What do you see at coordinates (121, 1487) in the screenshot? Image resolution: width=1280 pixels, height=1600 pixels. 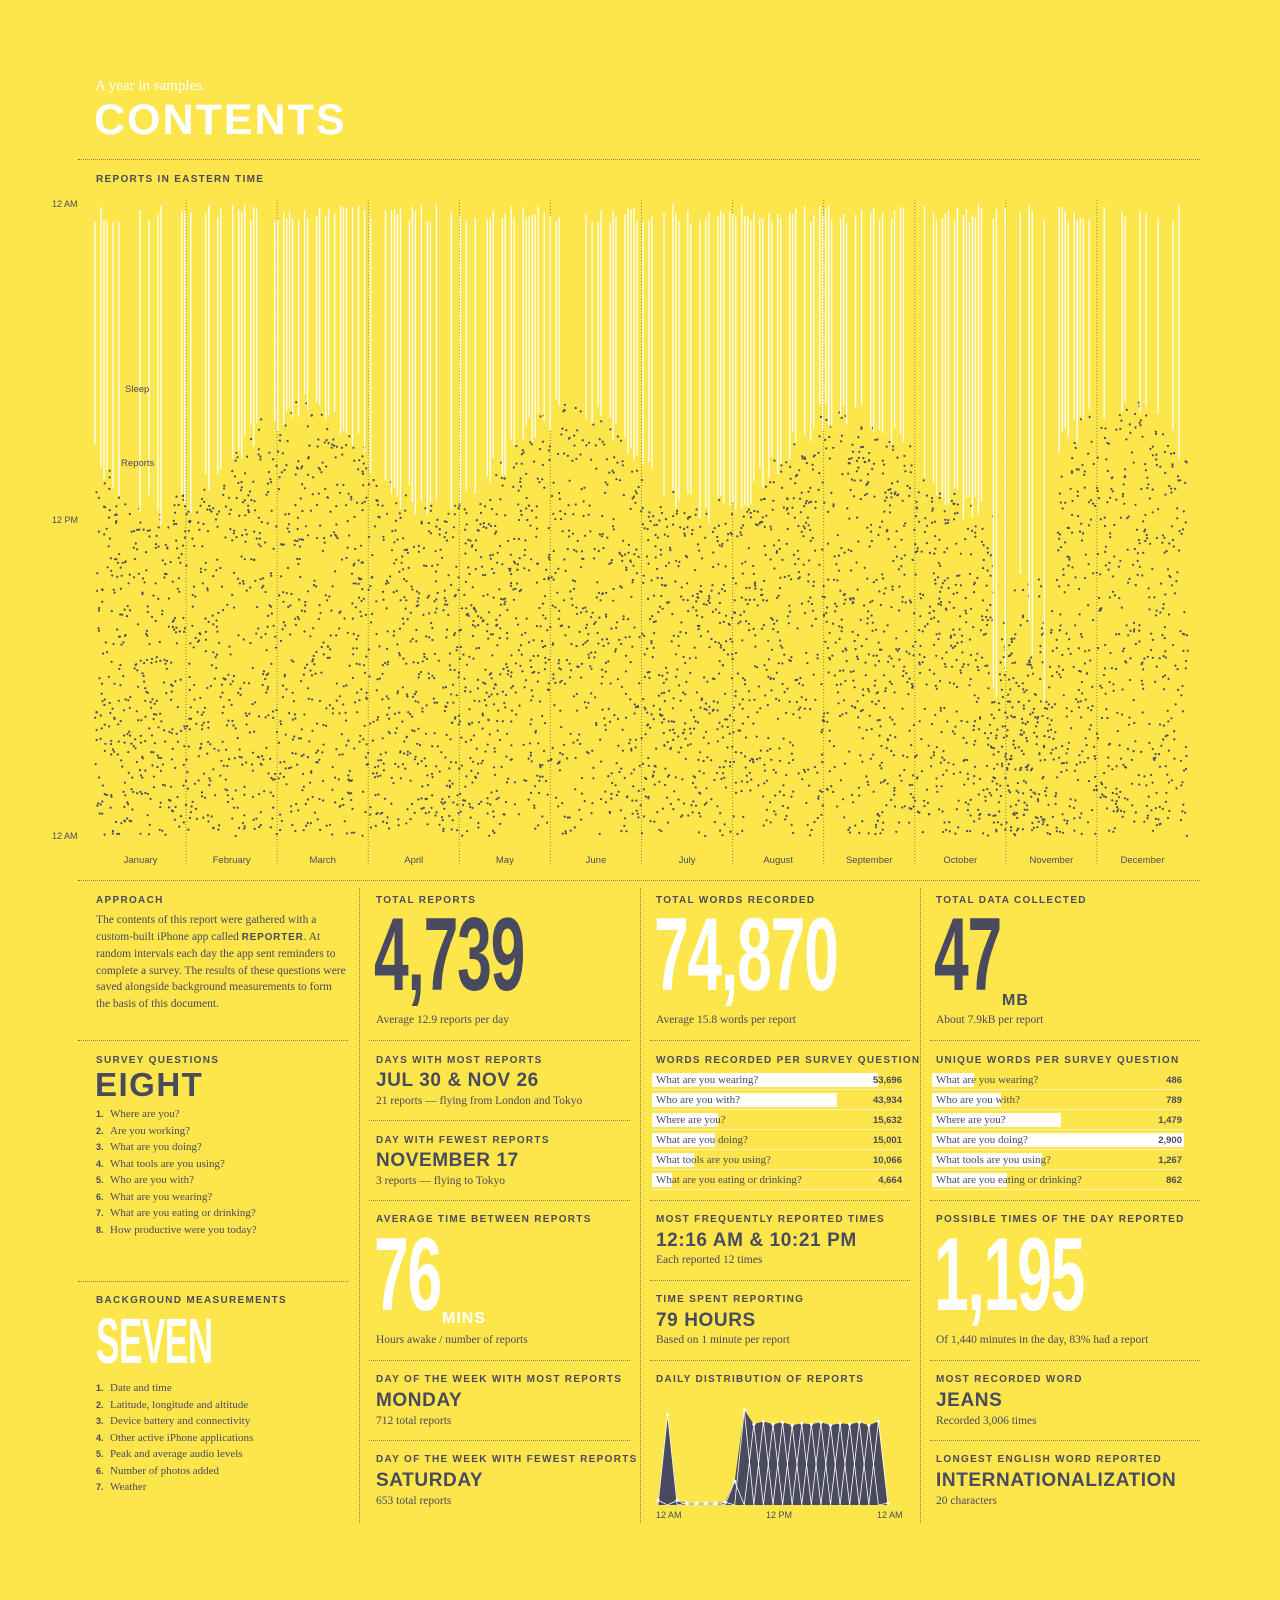 I see `background-item: 7. Weather` at bounding box center [121, 1487].